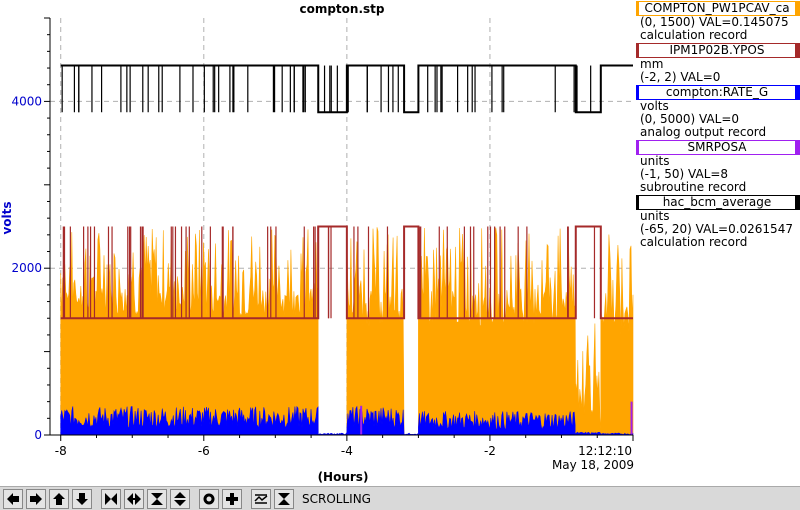  I want to click on legend-series-3-name: compton:RATE_G, so click(718, 92).